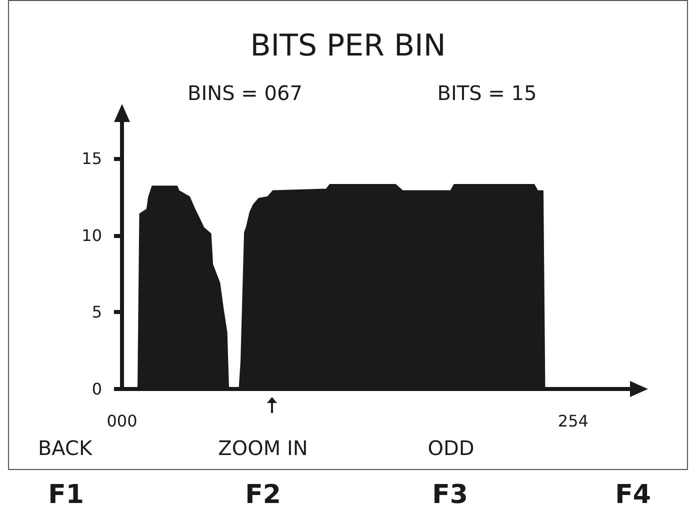  I want to click on y-tick-label: 5, so click(97, 312).